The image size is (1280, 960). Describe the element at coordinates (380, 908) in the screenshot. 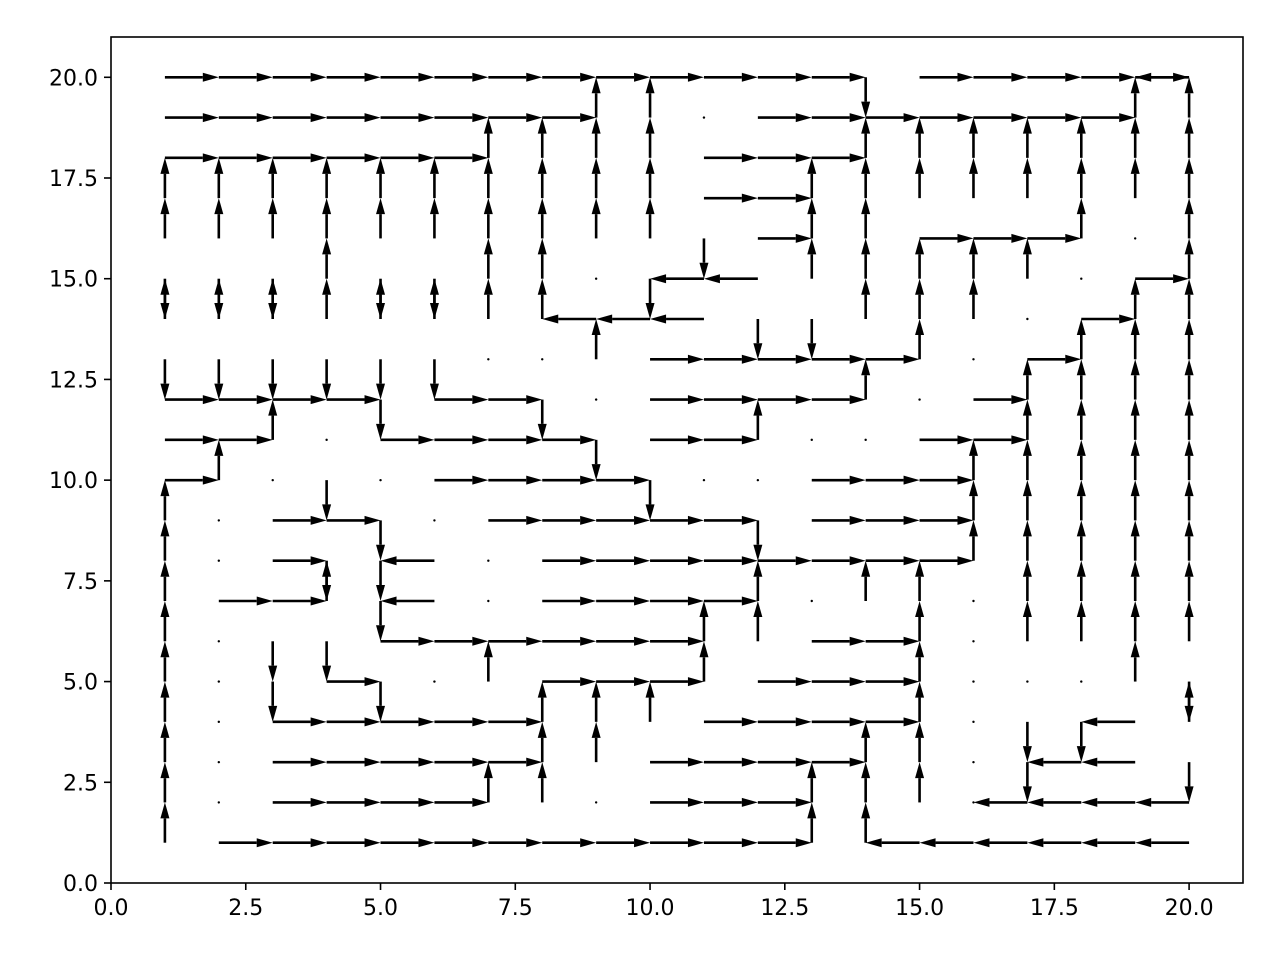

I see `x-tick-label: 5.0` at that location.